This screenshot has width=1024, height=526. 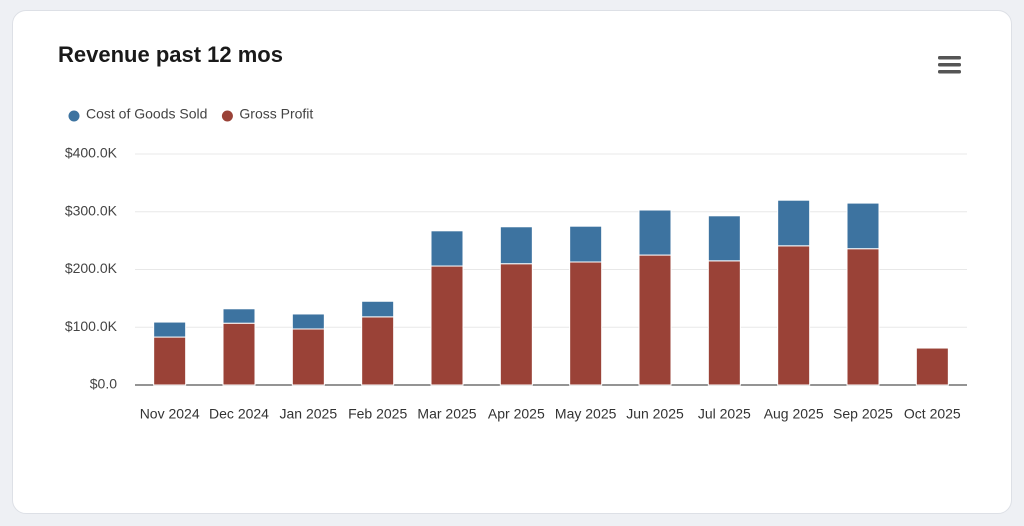 What do you see at coordinates (794, 414) in the screenshot?
I see `x-tick-label: Aug 2025` at bounding box center [794, 414].